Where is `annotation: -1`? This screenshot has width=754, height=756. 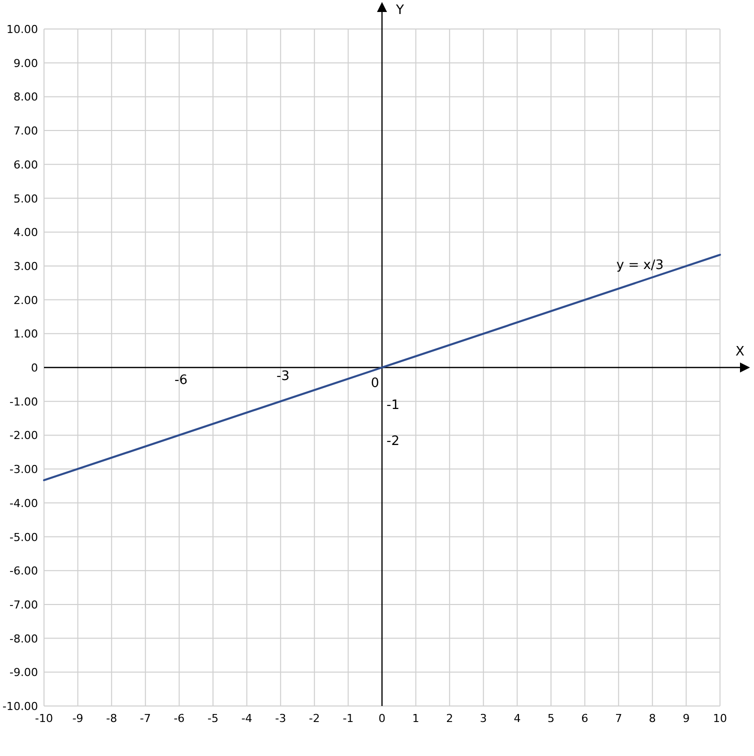
annotation: -1 is located at coordinates (393, 405).